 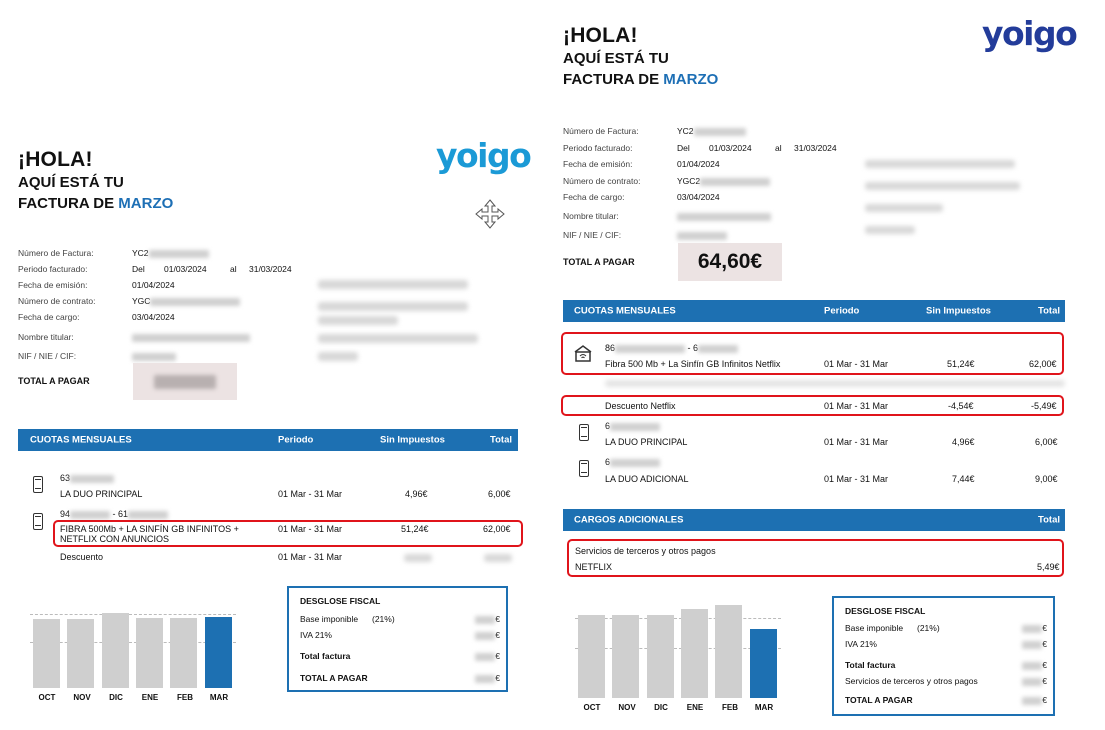 What do you see at coordinates (812, 353) in the screenshot?
I see `highlight-fiber-line` at bounding box center [812, 353].